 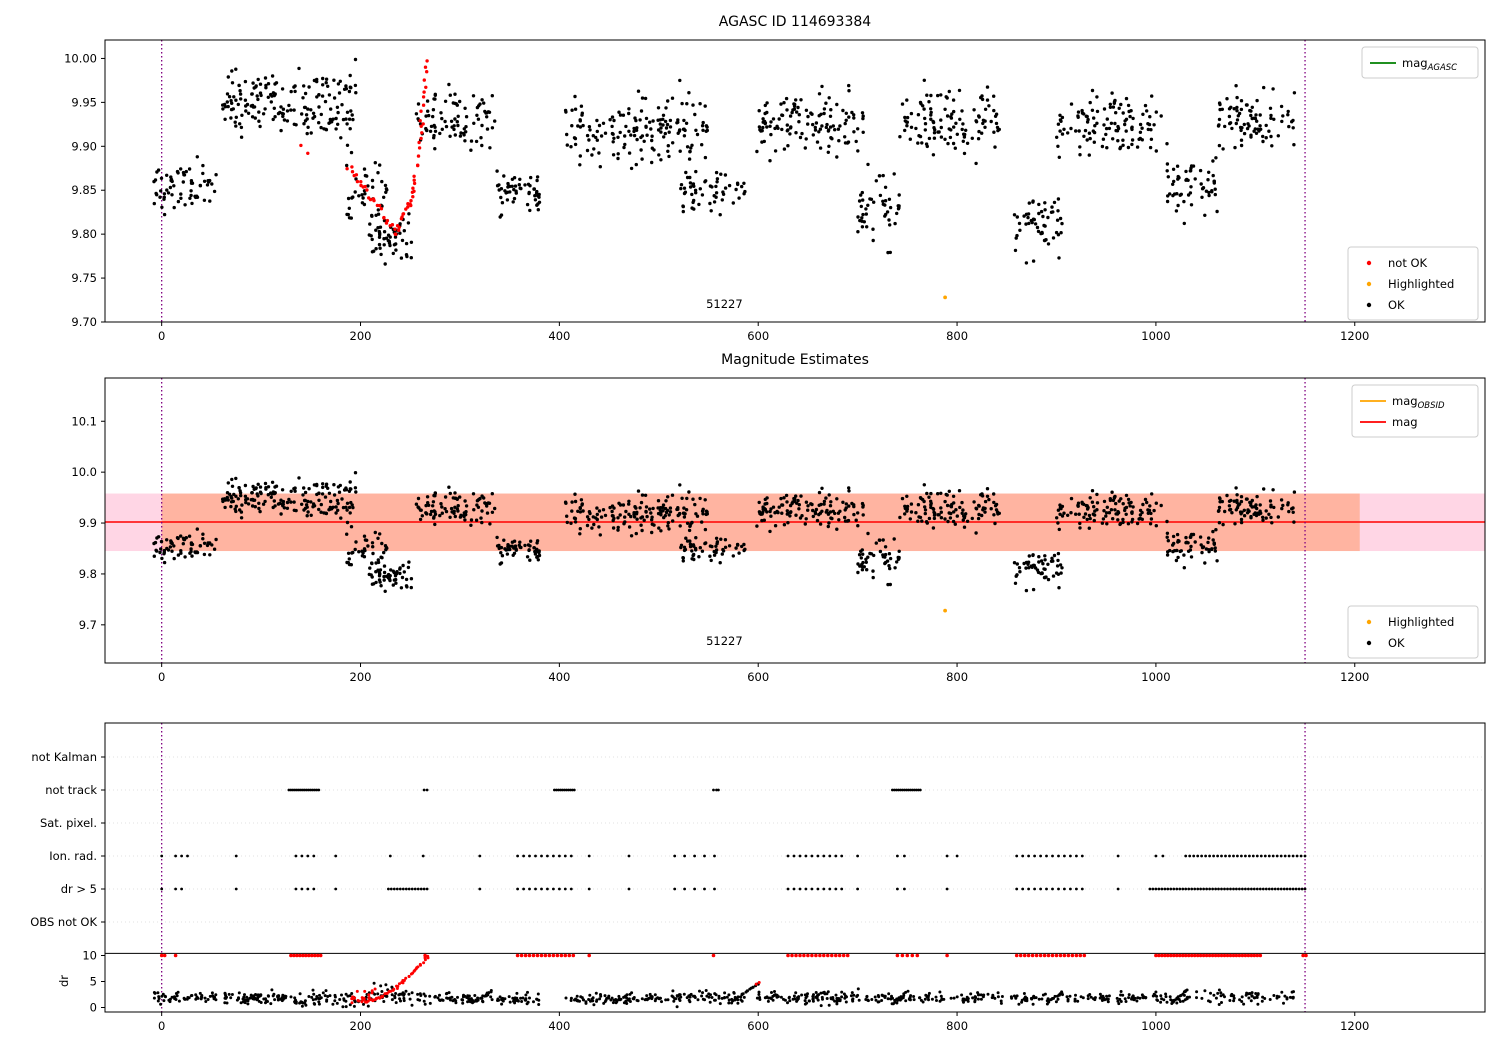 I want to click on dr-not-ok-point, so click(x=391, y=991).